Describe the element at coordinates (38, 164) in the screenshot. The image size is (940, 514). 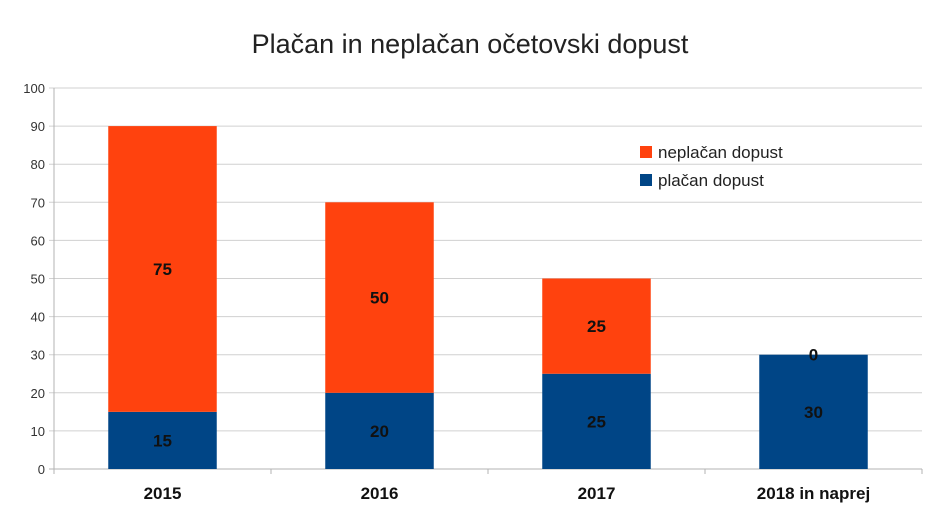
I see `y-tick-label: 80` at that location.